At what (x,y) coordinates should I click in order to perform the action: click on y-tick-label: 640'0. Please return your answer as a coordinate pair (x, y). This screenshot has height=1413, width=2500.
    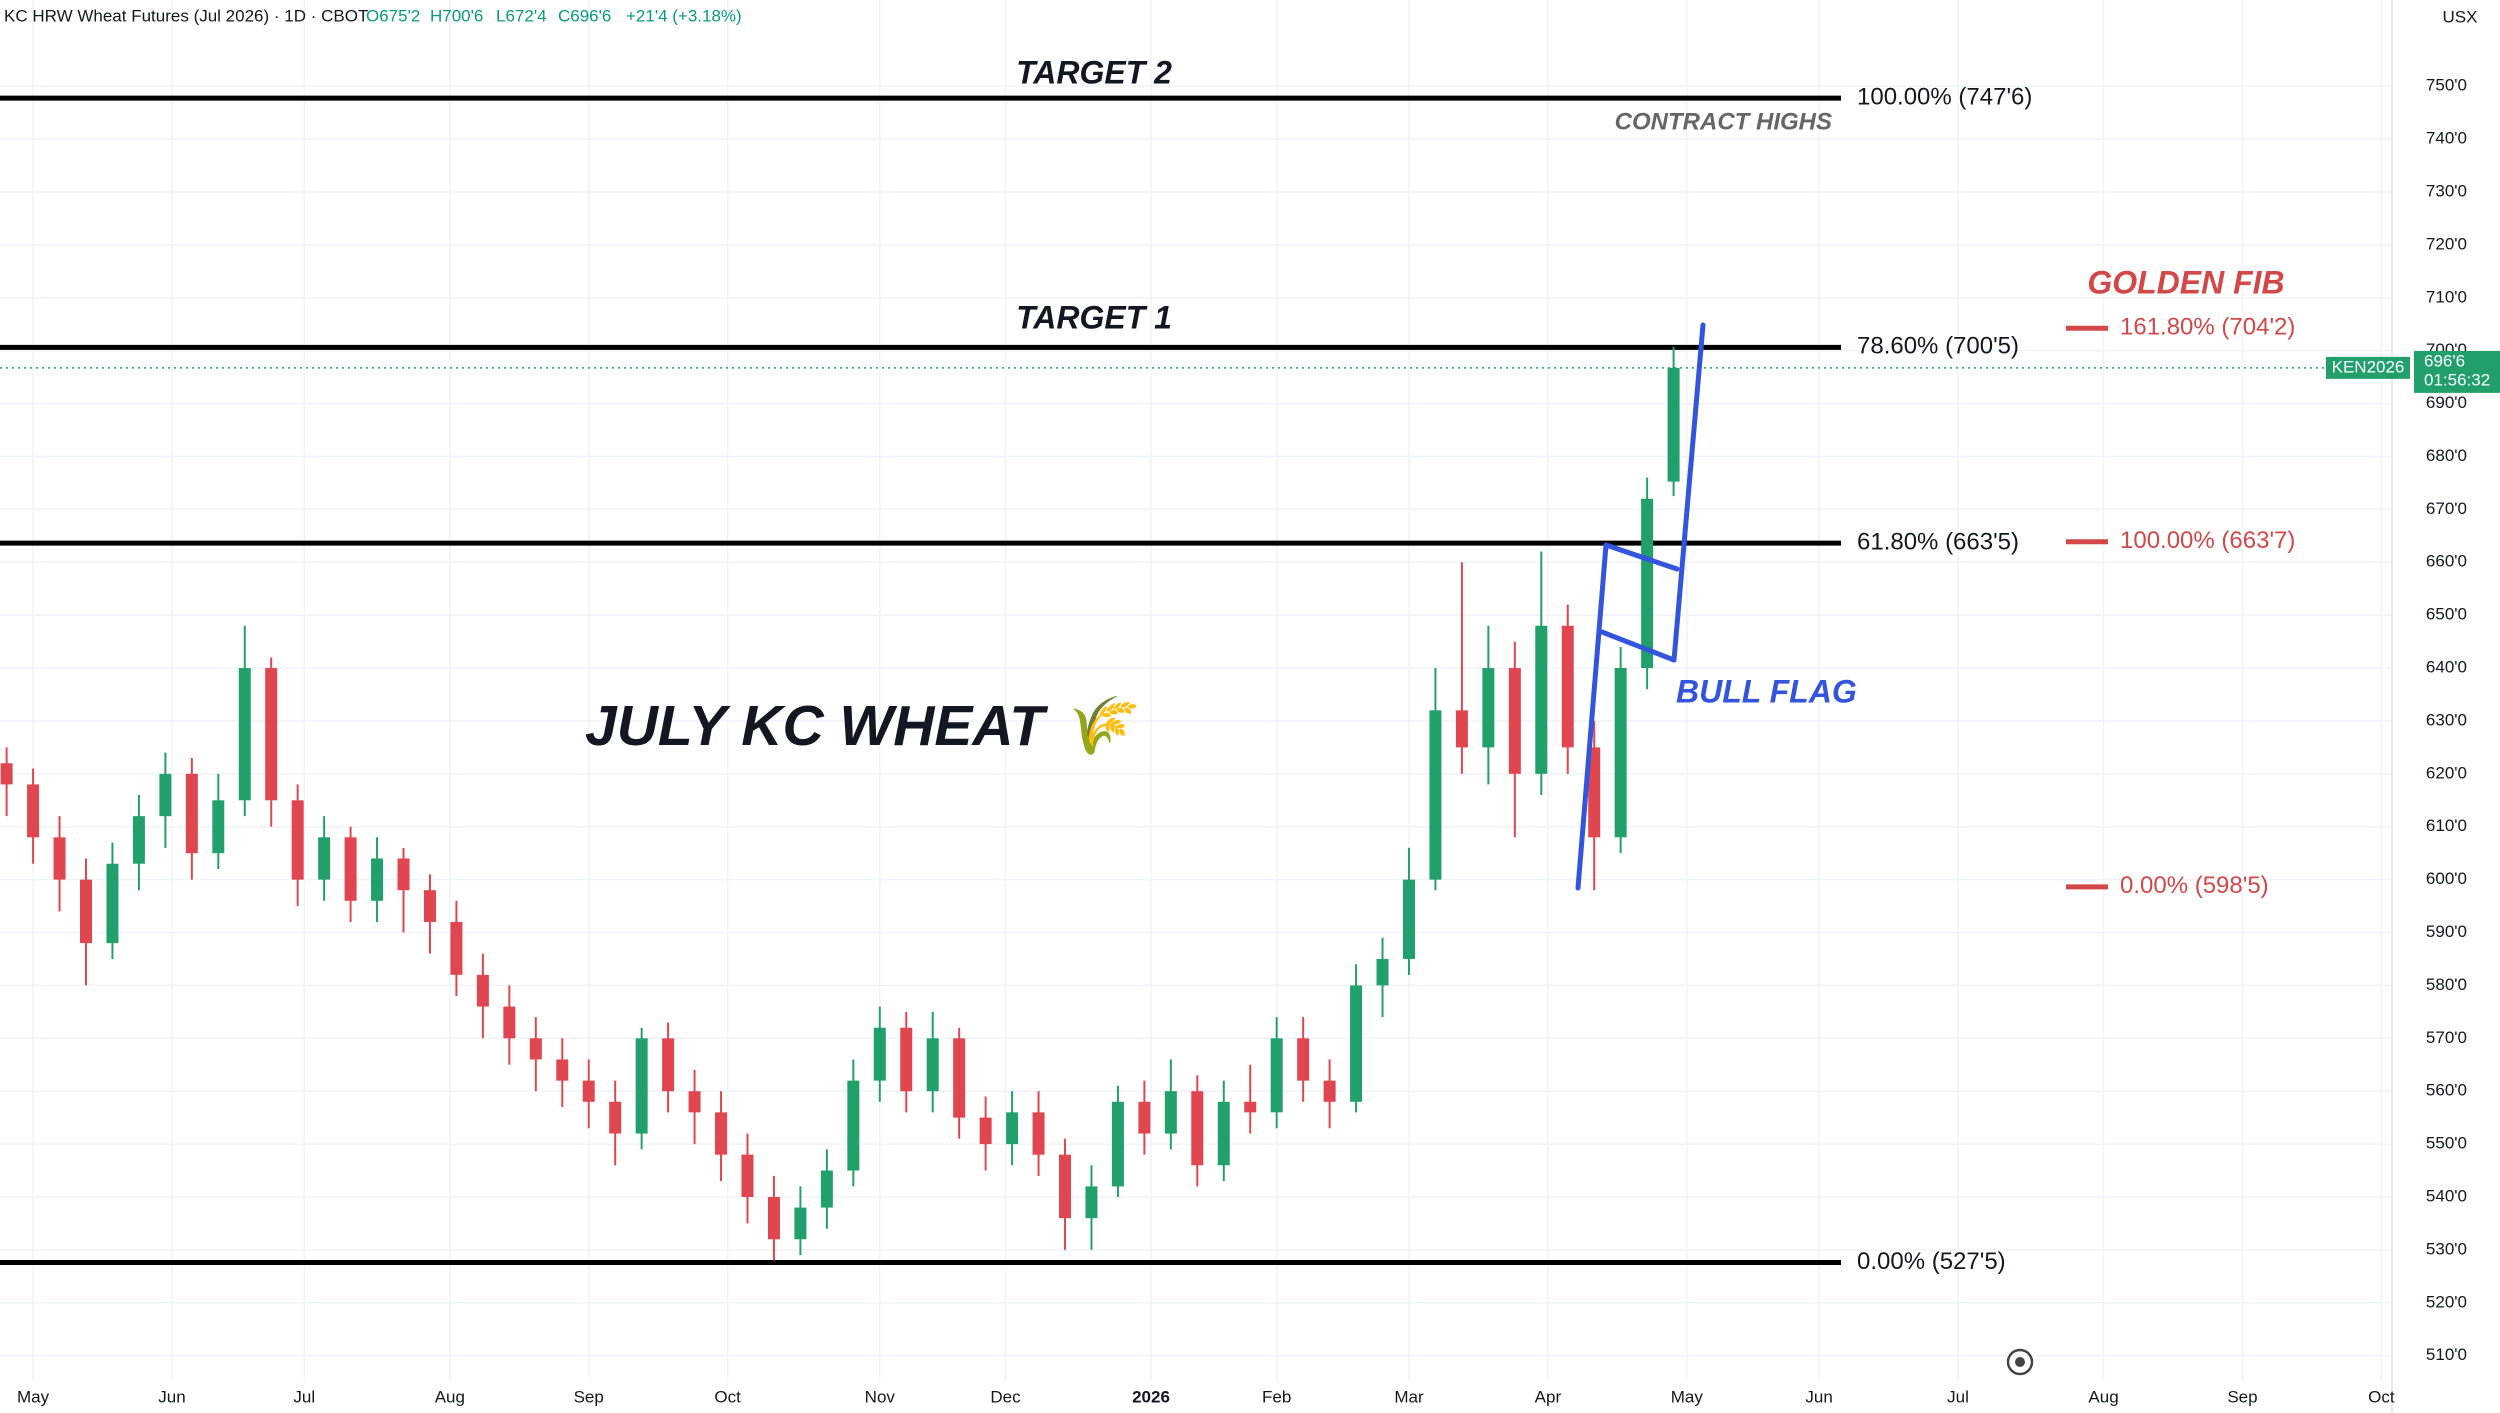
    Looking at the image, I should click on (2446, 667).